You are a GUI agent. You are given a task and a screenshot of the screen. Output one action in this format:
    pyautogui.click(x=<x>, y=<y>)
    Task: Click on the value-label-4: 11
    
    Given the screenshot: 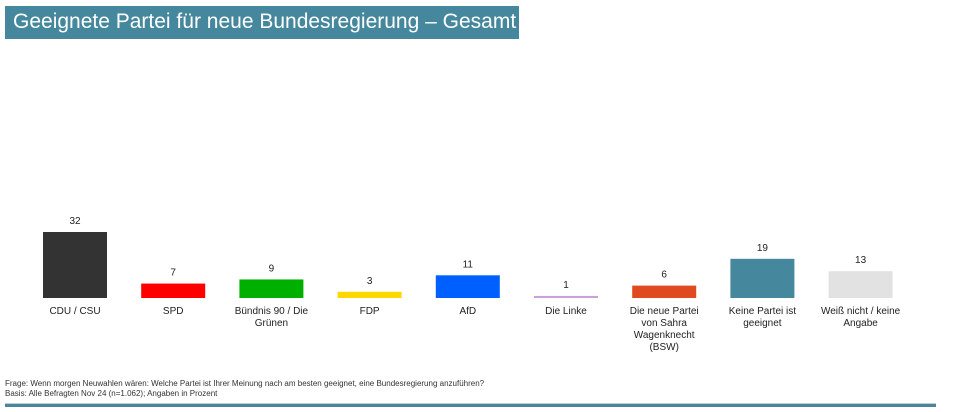 What is the action you would take?
    pyautogui.click(x=468, y=264)
    